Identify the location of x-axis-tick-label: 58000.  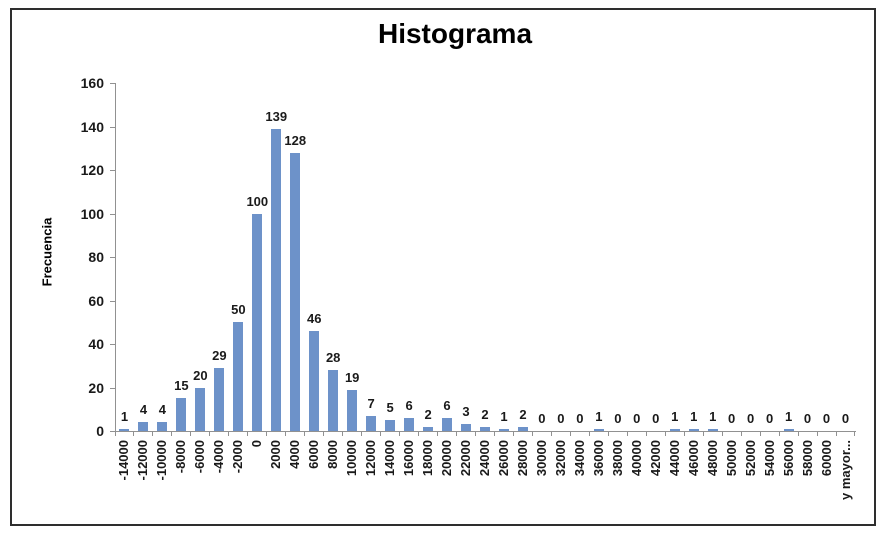
(807, 458).